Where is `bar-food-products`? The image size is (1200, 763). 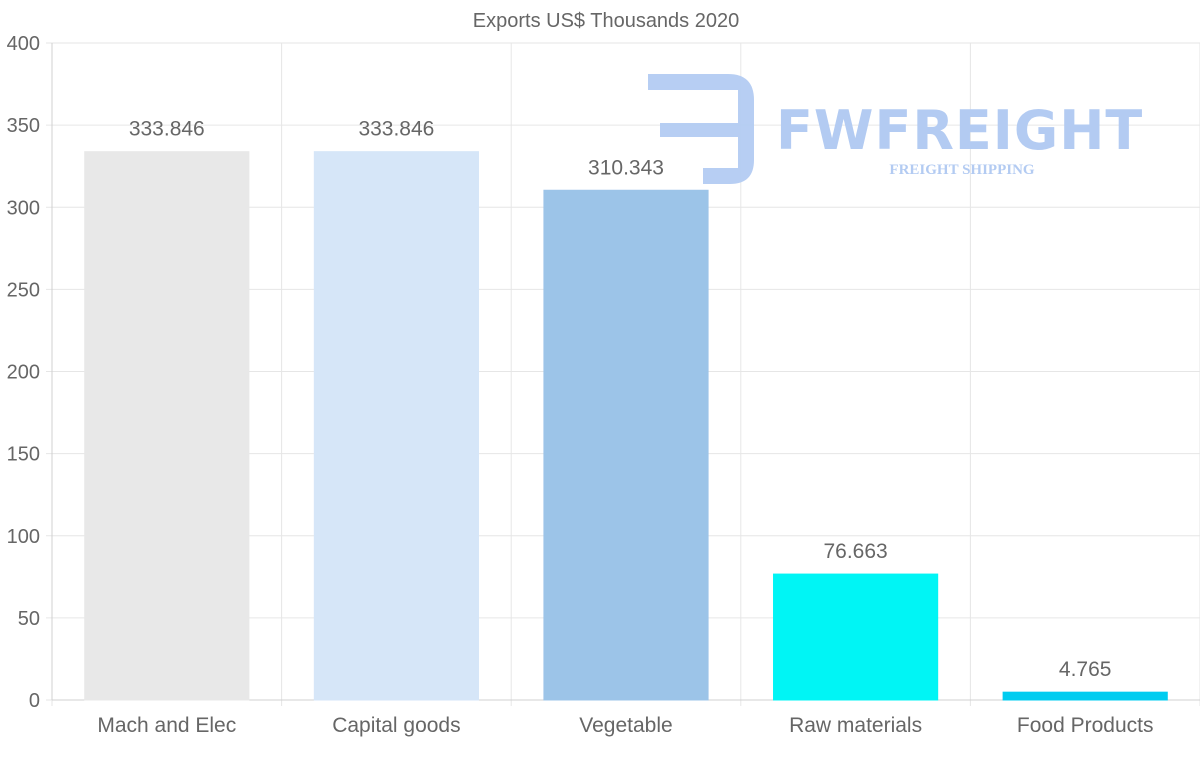 bar-food-products is located at coordinates (1085, 696).